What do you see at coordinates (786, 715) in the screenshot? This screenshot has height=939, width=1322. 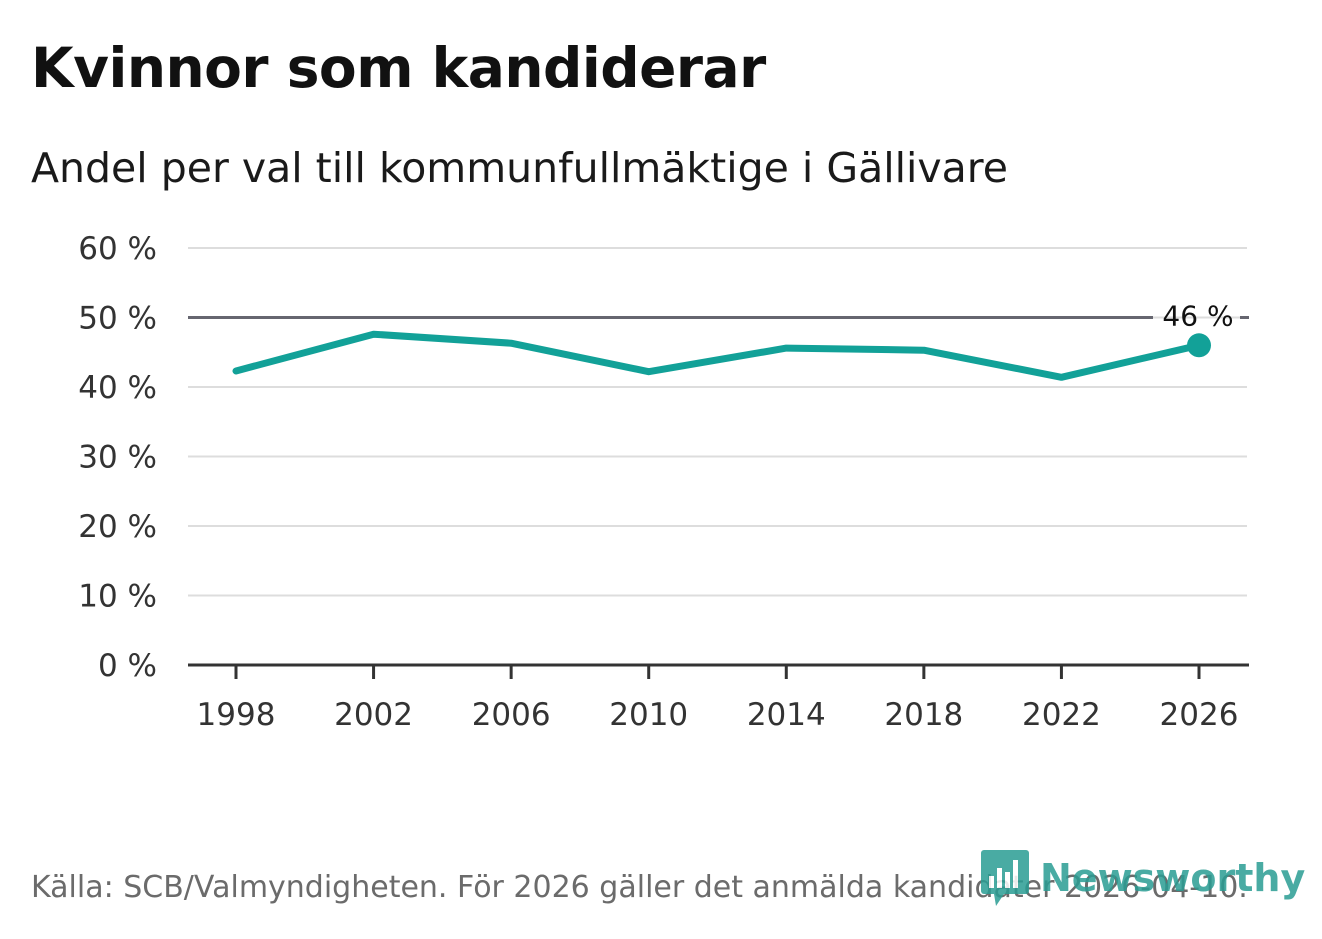 I see `x-tick-label: 2014` at bounding box center [786, 715].